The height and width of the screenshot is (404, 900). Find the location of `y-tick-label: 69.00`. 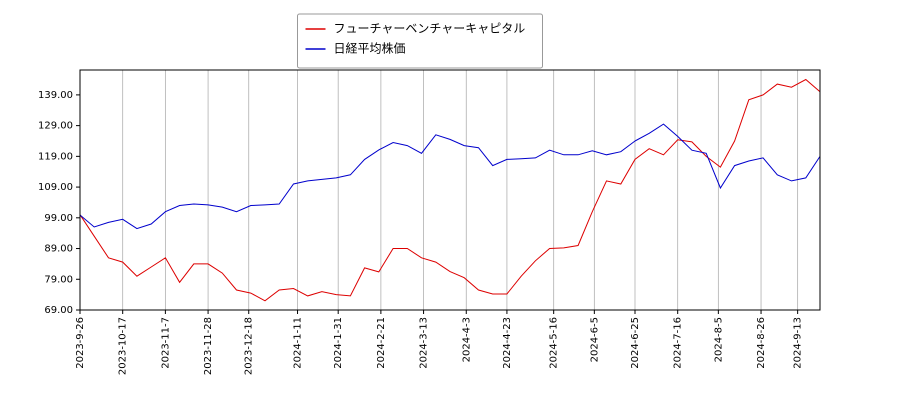

y-tick-label: 69.00 is located at coordinates (58, 310).